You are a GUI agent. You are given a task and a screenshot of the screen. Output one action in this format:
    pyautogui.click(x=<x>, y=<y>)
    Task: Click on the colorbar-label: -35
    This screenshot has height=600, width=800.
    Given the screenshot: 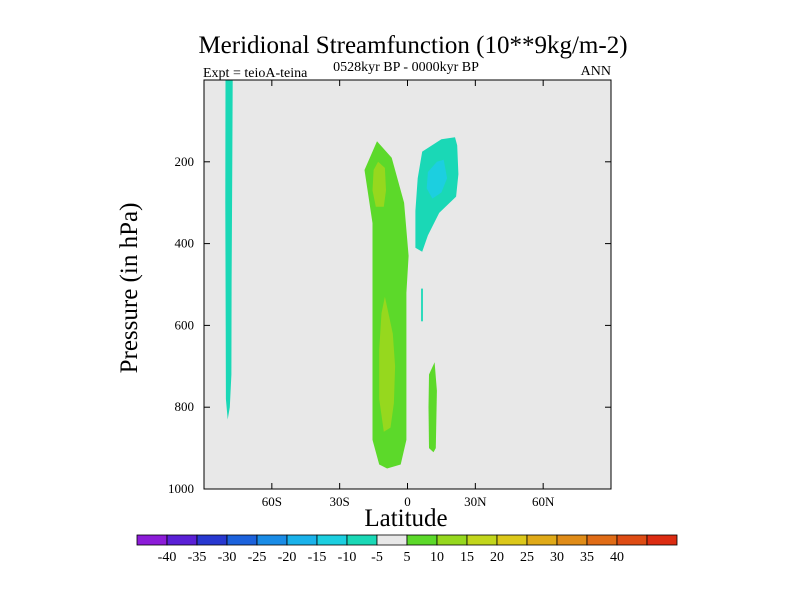 What is the action you would take?
    pyautogui.click(x=197, y=557)
    